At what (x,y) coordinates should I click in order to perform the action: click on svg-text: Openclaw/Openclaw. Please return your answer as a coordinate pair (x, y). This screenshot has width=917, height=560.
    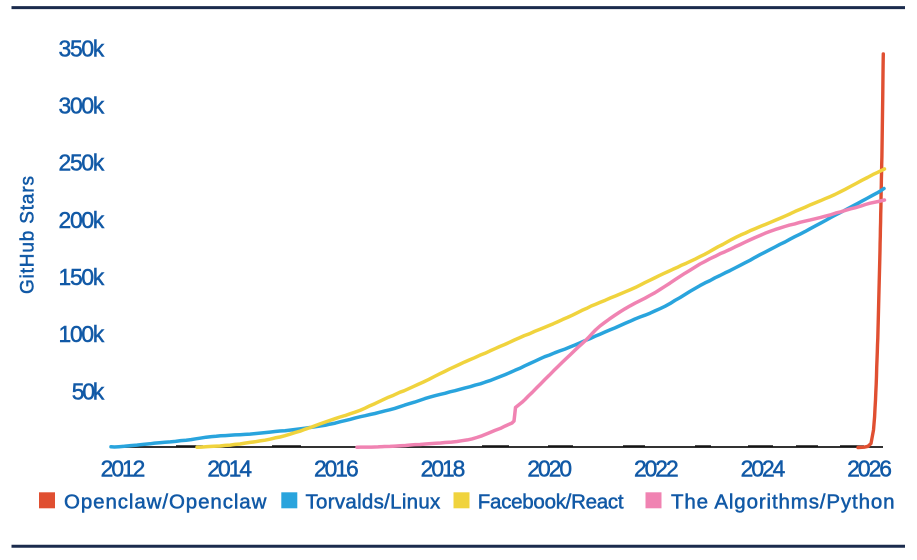
    Looking at the image, I should click on (165, 502).